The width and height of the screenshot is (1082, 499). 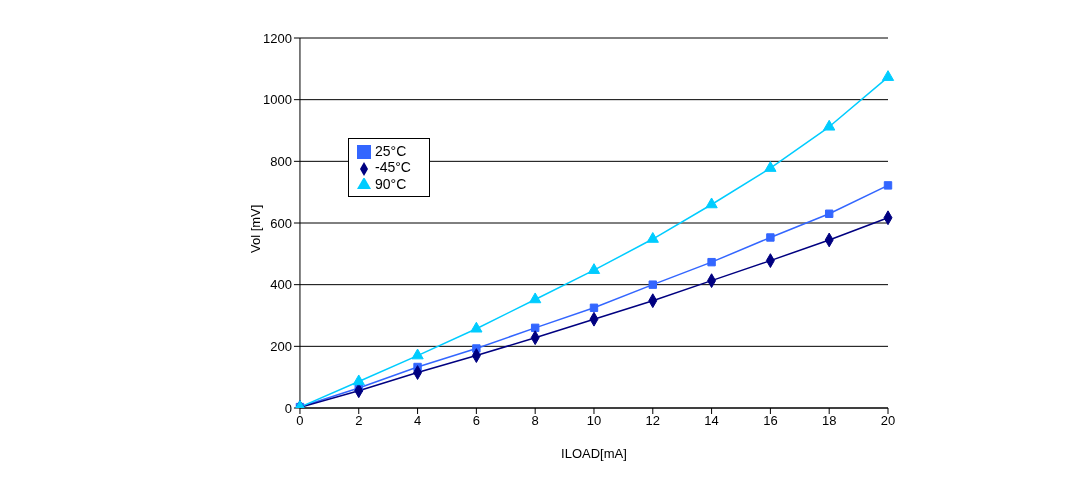 What do you see at coordinates (281, 346) in the screenshot?
I see `y-tick-label: 200` at bounding box center [281, 346].